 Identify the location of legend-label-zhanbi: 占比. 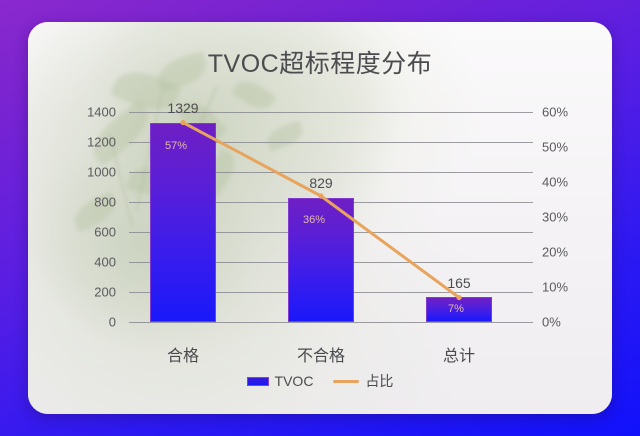
(379, 381).